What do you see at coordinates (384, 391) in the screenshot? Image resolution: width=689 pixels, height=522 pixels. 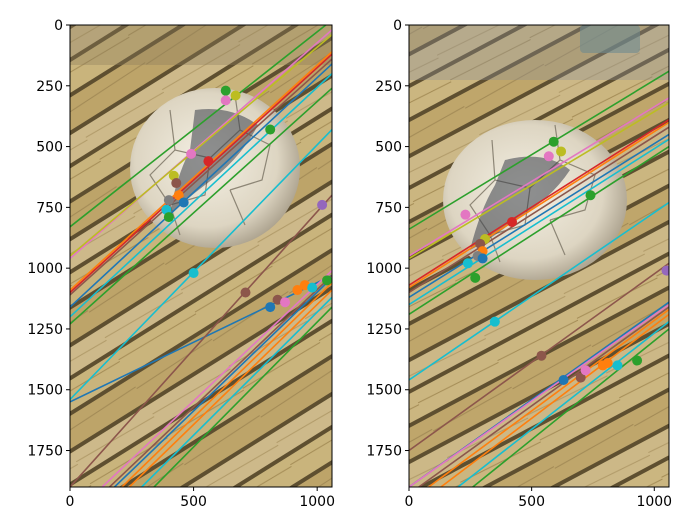 I see `y-tick-label: 1500` at bounding box center [384, 391].